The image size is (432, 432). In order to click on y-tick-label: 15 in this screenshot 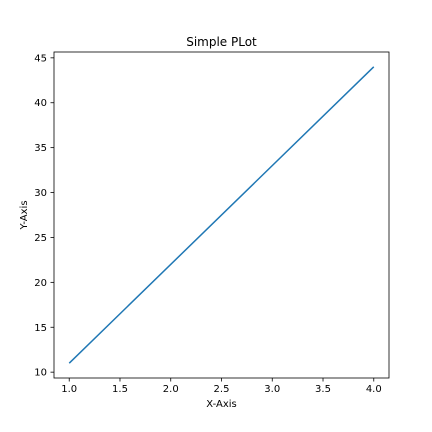, I will do `click(40, 328)`.